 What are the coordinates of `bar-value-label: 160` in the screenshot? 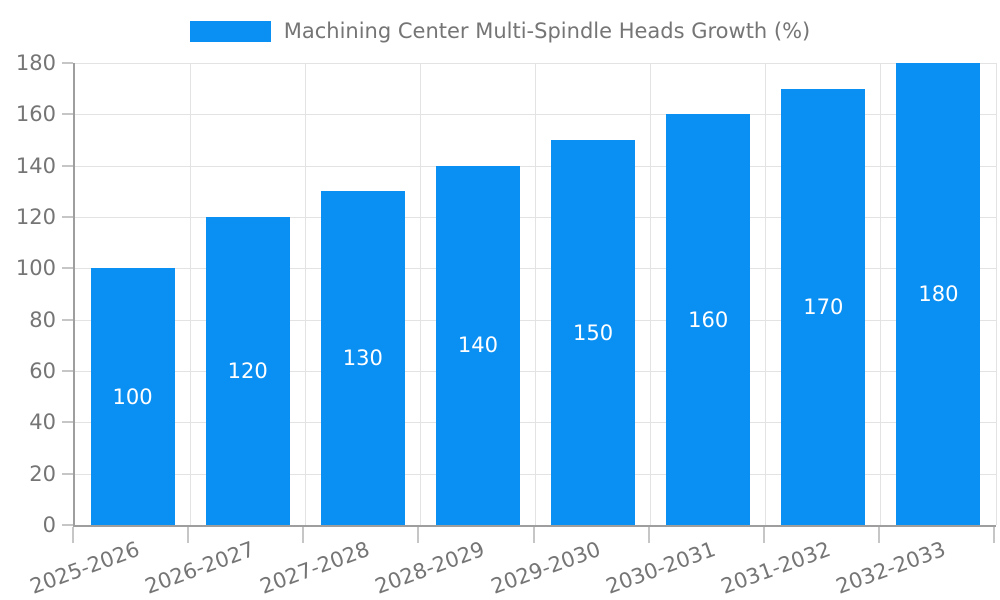 It's located at (708, 319).